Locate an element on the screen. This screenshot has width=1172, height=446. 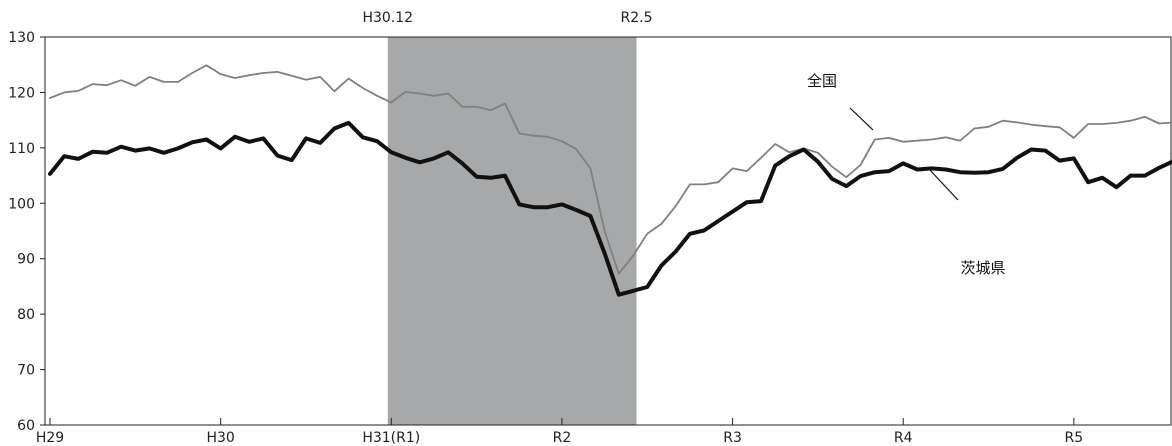
series-label-1: 全国 is located at coordinates (822, 81).